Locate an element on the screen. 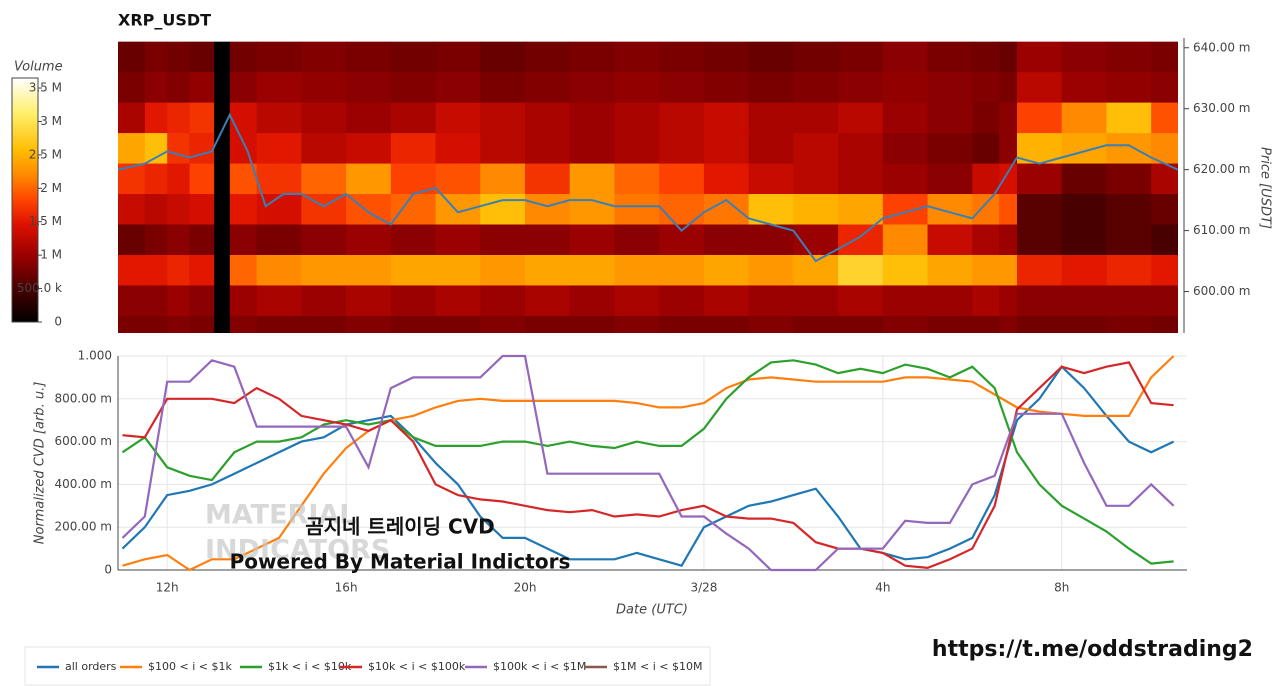 The image size is (1280, 686). chart-title: XRP_USDT is located at coordinates (164, 20).